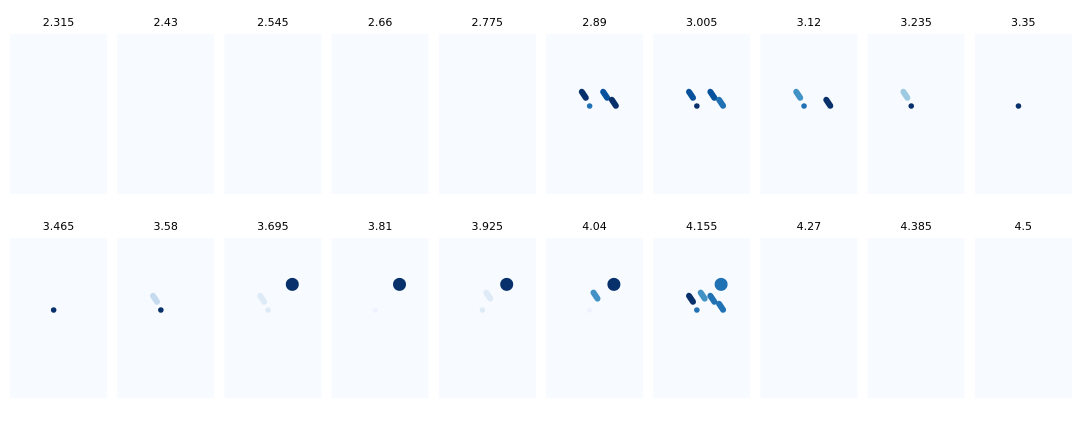  What do you see at coordinates (809, 226) in the screenshot?
I see `panel-title: 4.27` at bounding box center [809, 226].